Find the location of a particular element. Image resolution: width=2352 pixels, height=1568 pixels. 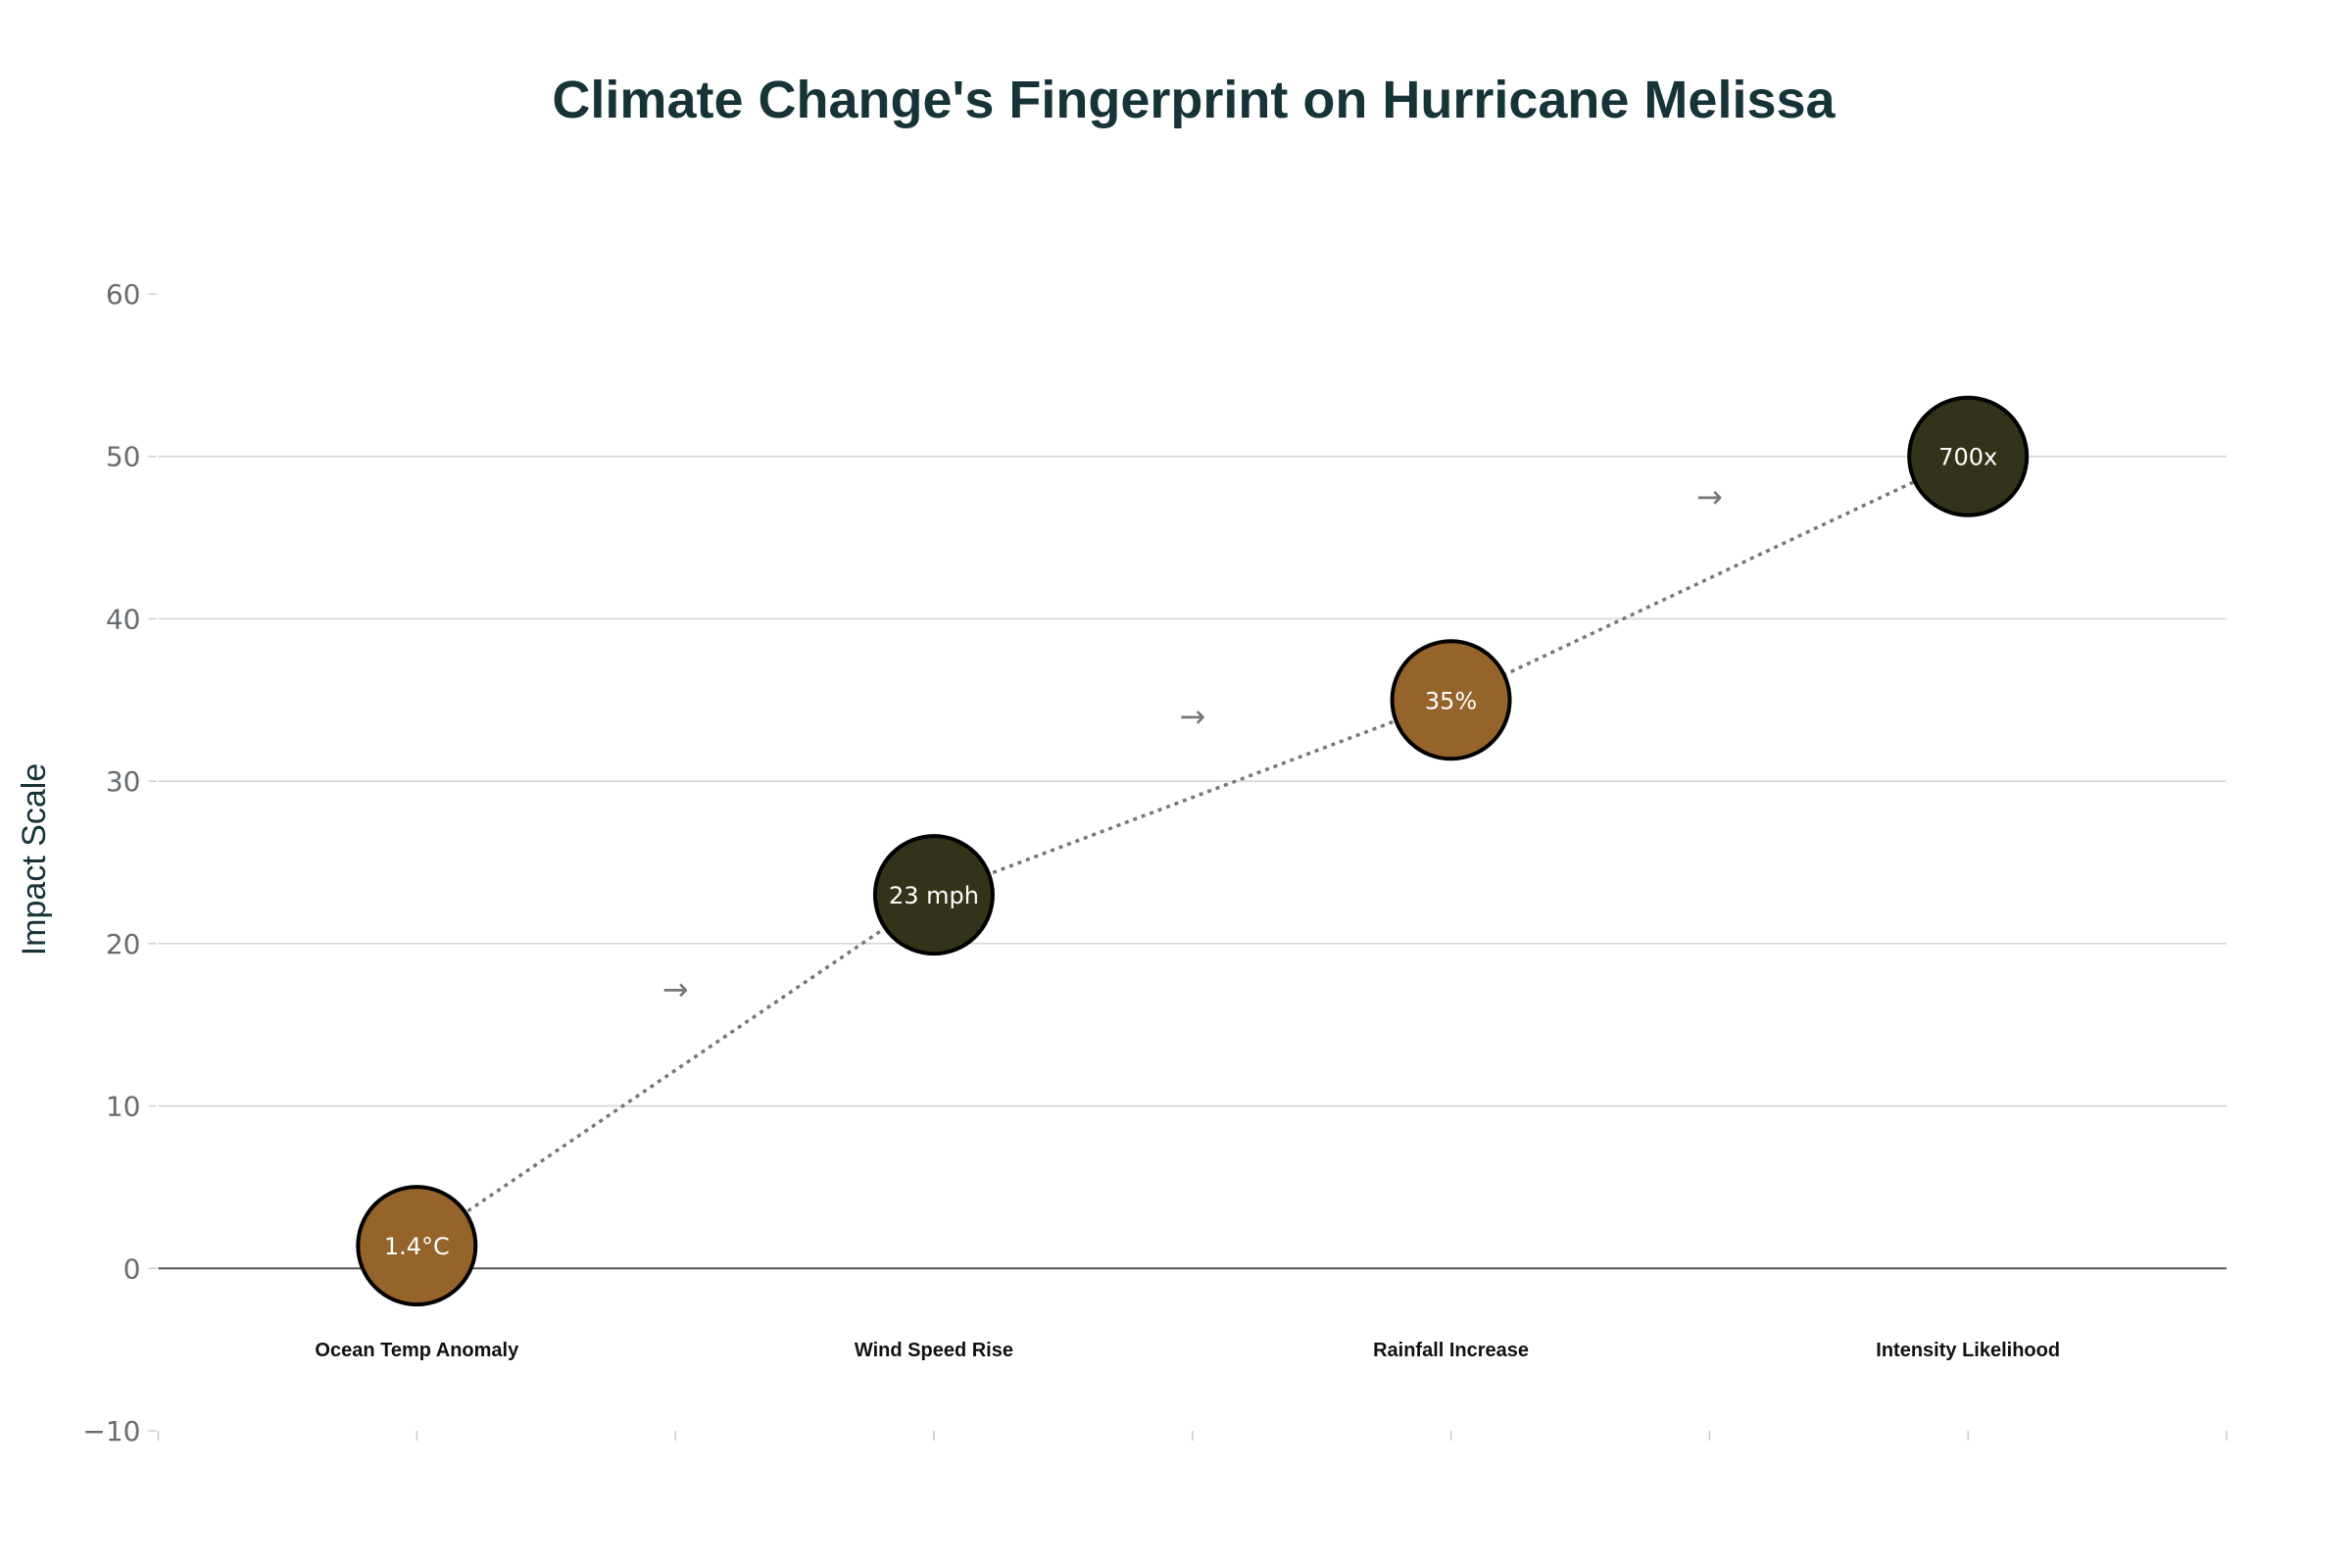

point-label: 35% is located at coordinates (1451, 700).